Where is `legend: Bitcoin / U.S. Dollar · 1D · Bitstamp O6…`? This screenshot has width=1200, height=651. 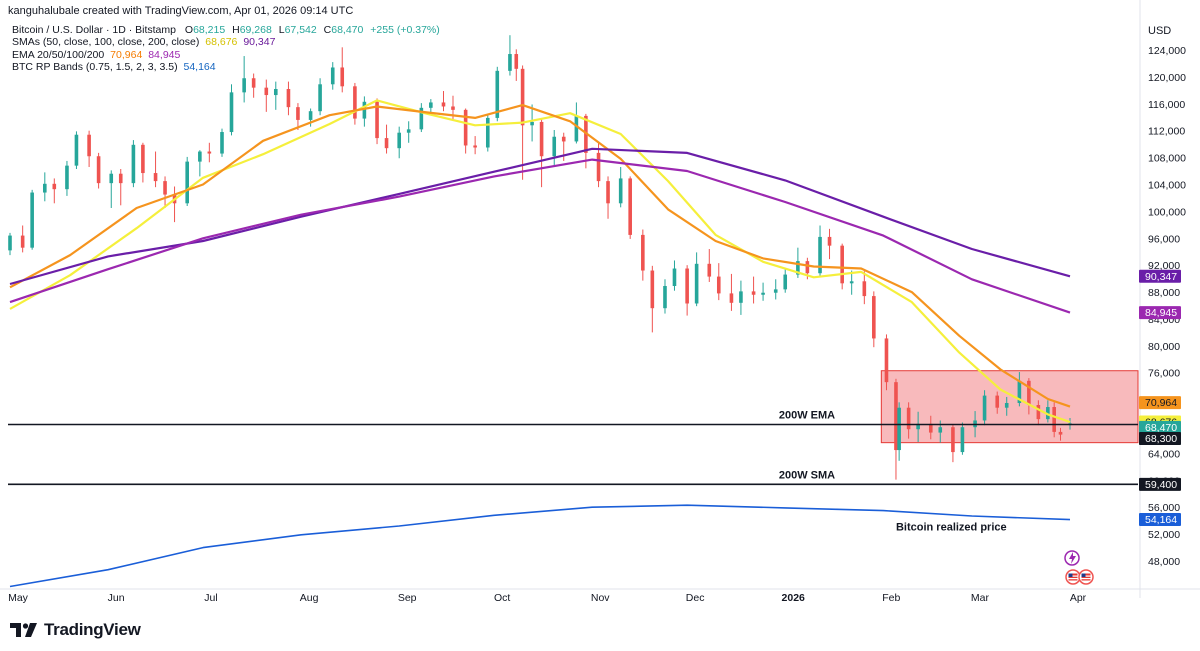
legend: Bitcoin / U.S. Dollar · 1D · Bitstamp O6… is located at coordinates (226, 48).